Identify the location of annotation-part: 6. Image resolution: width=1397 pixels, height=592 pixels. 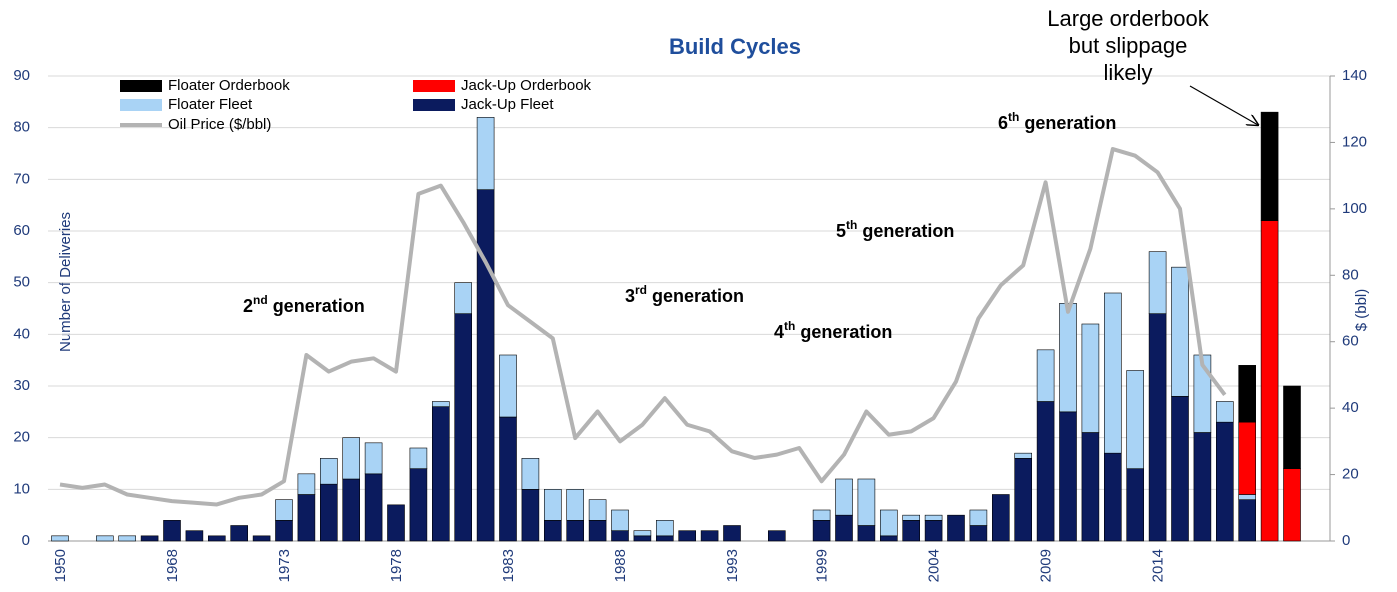
(1003, 123).